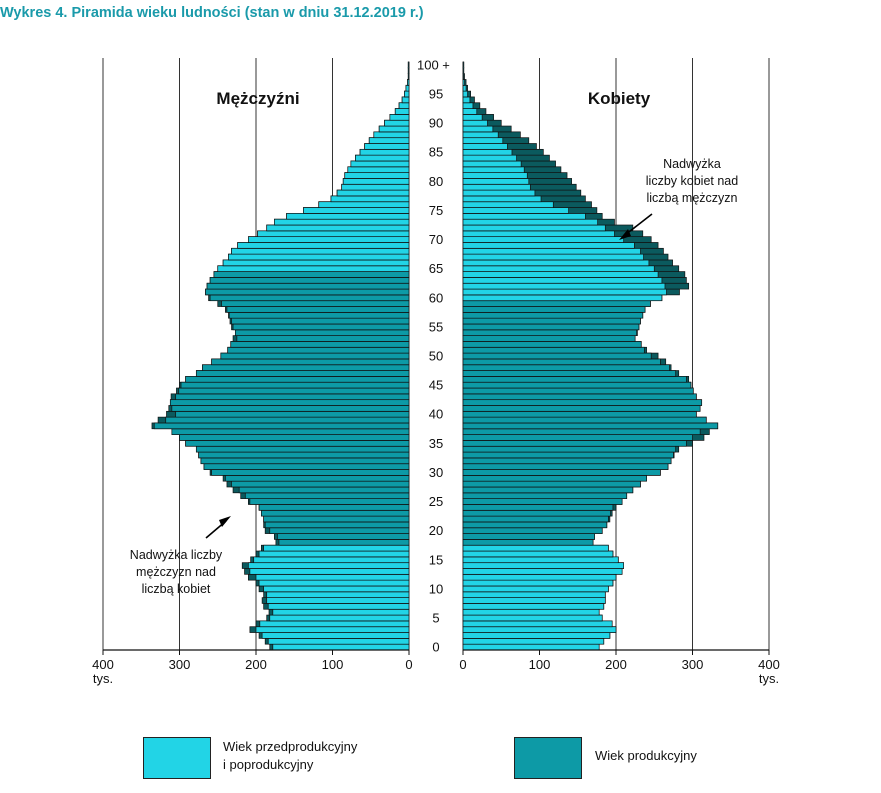  Describe the element at coordinates (436, 239) in the screenshot. I see `age-label-70: 70` at that location.